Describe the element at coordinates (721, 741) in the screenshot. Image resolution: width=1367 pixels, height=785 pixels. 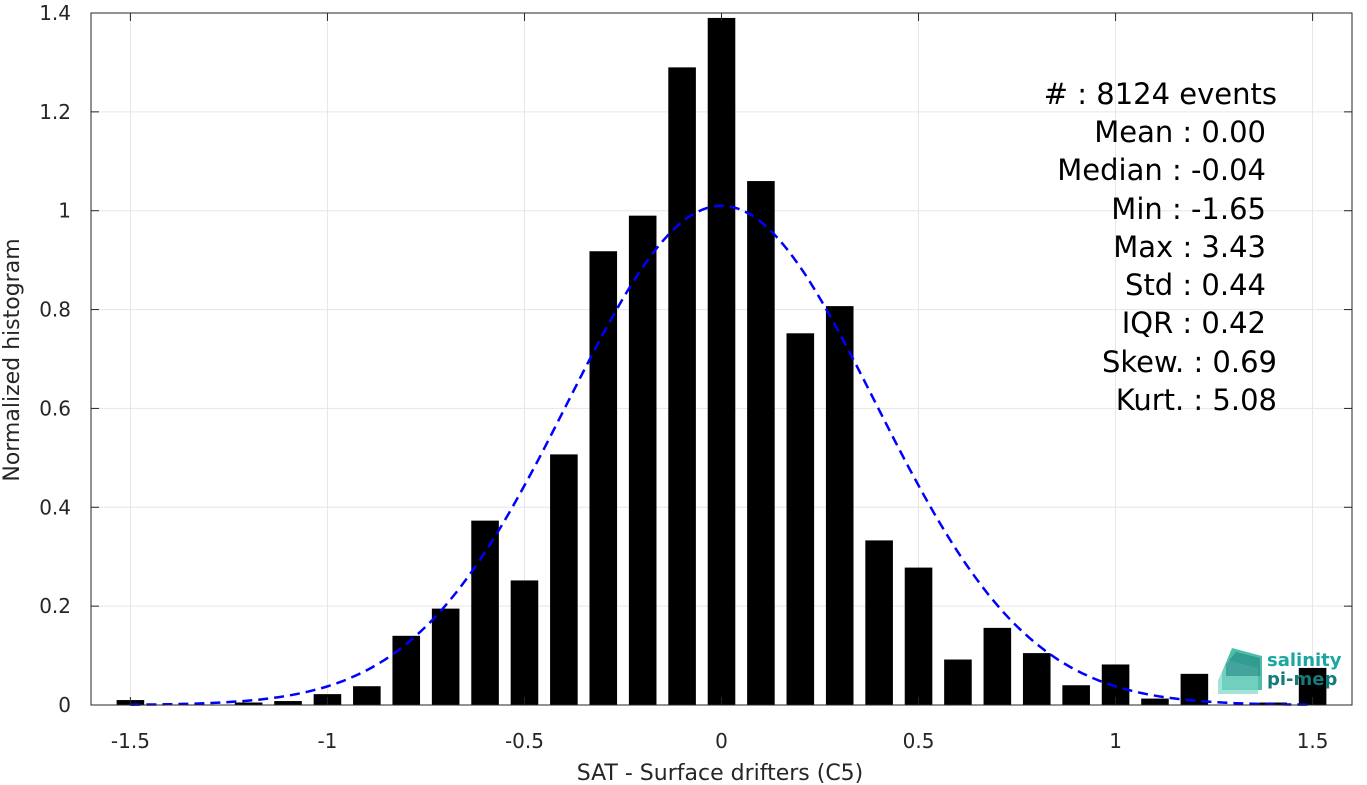
I see `x-tick-label-3: 0` at that location.